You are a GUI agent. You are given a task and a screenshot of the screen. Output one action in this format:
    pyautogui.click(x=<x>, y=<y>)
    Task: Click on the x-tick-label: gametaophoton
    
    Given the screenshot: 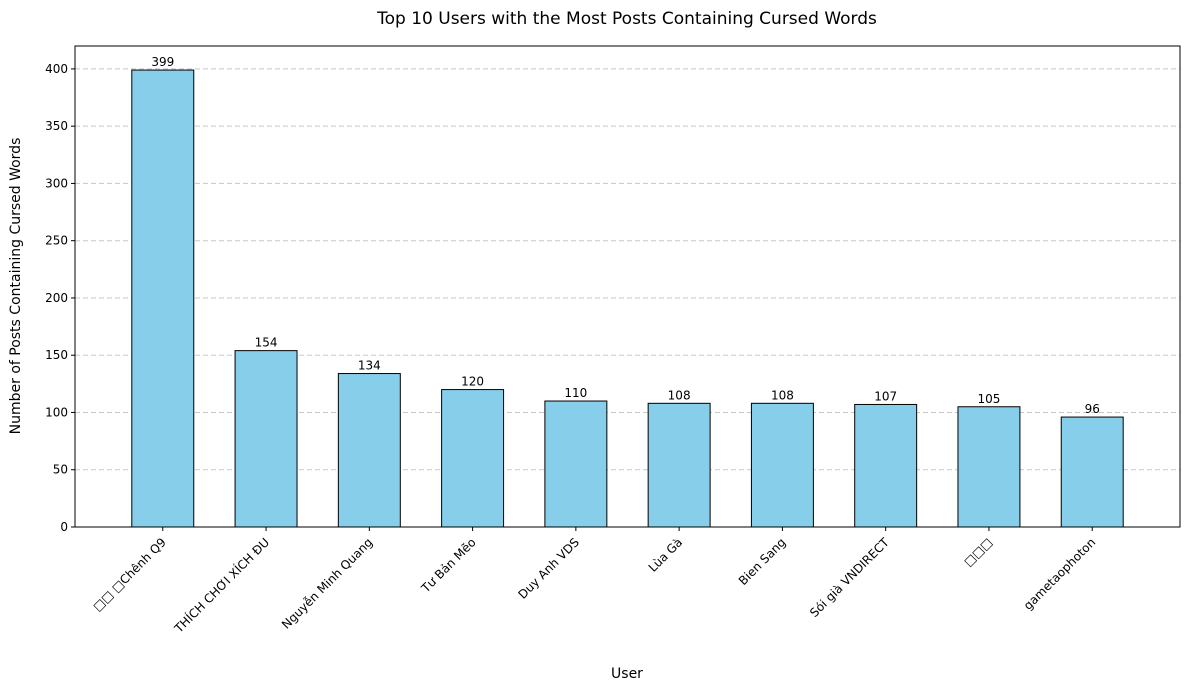 What is the action you would take?
    pyautogui.click(x=1060, y=574)
    